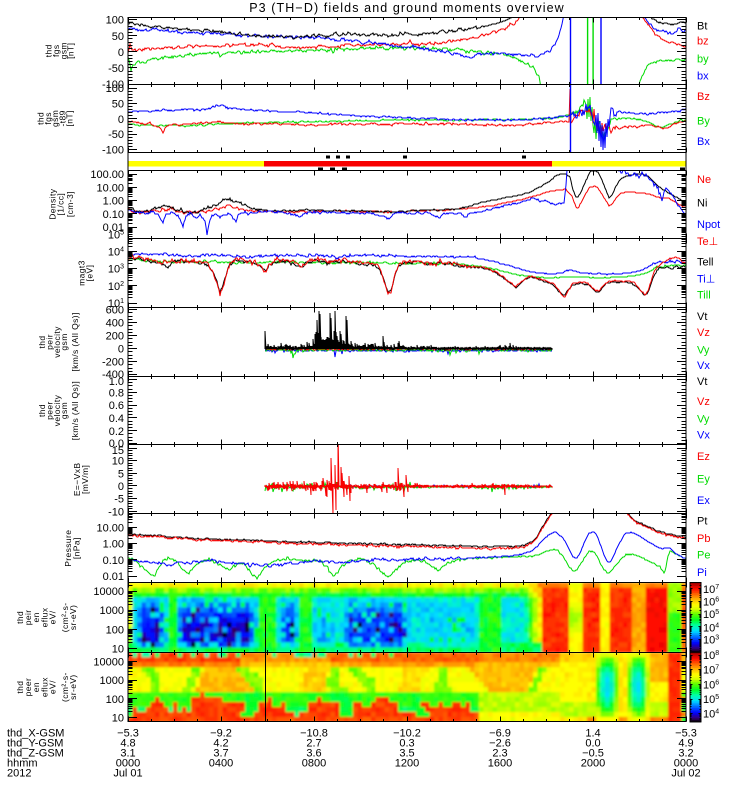  What do you see at coordinates (35, 744) in the screenshot?
I see `svg-text: thd_Y-GSM` at bounding box center [35, 744].